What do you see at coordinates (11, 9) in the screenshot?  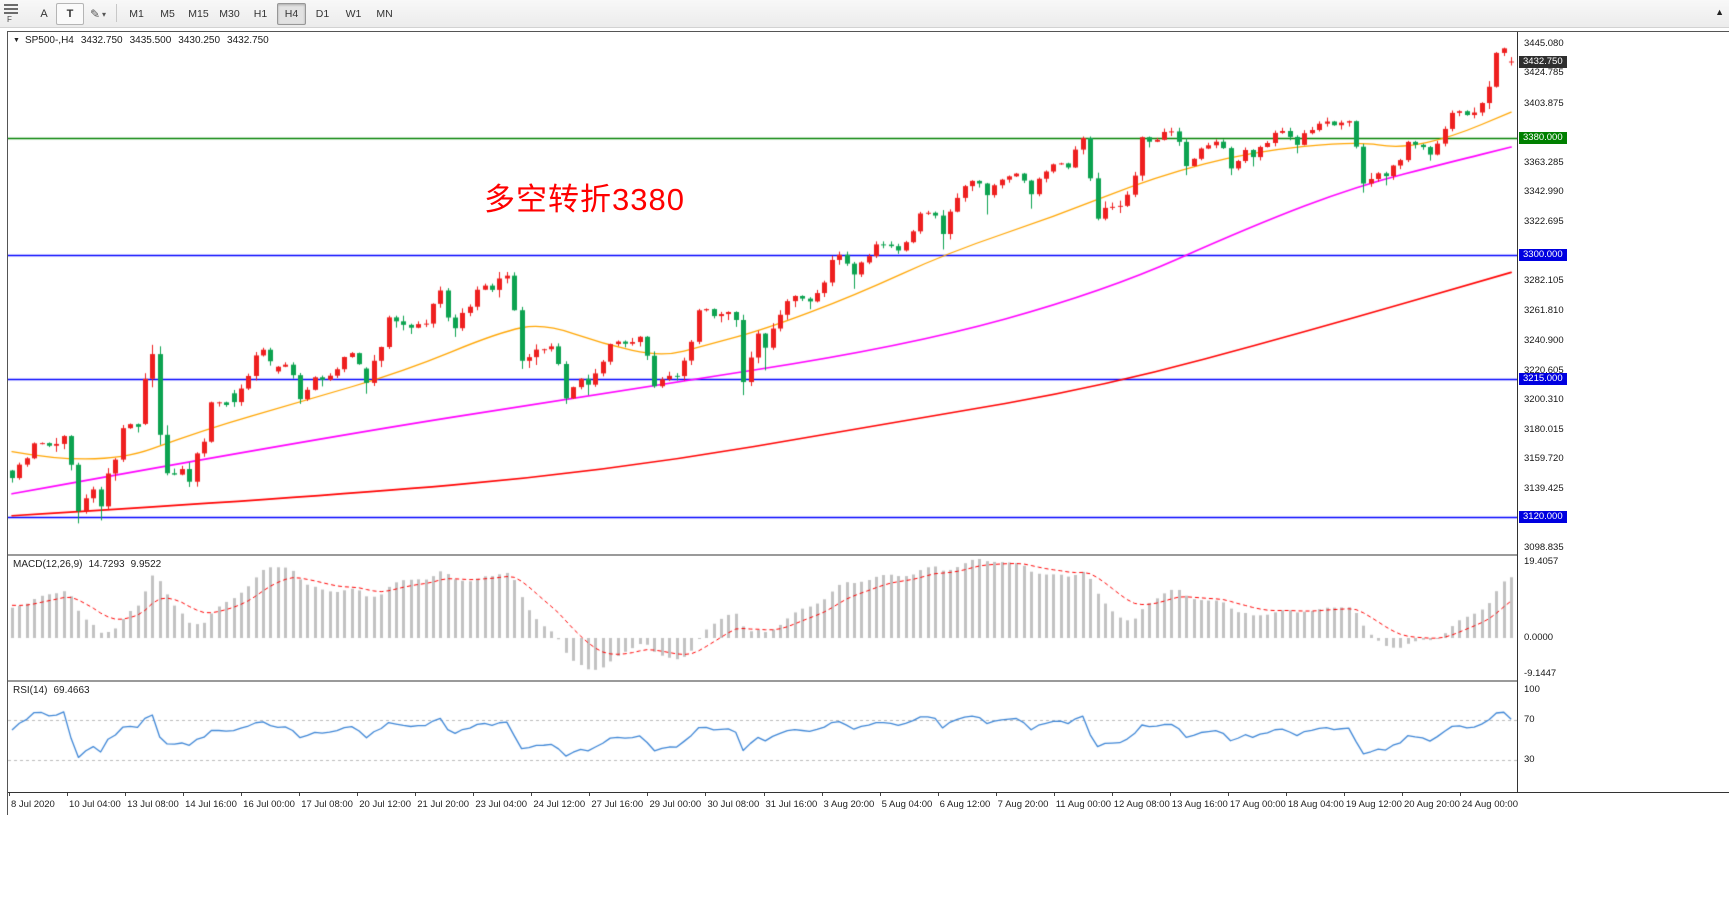 I see `chart-list-icon` at bounding box center [11, 9].